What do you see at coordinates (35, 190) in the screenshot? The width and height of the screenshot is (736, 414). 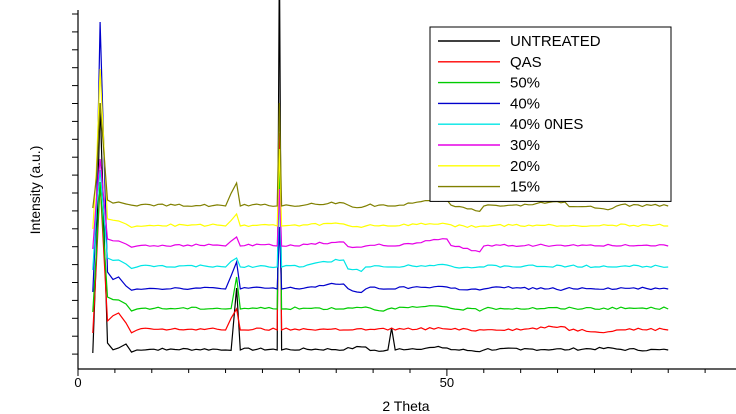 I see `y-axis-label: Intensity (a.u.)` at bounding box center [35, 190].